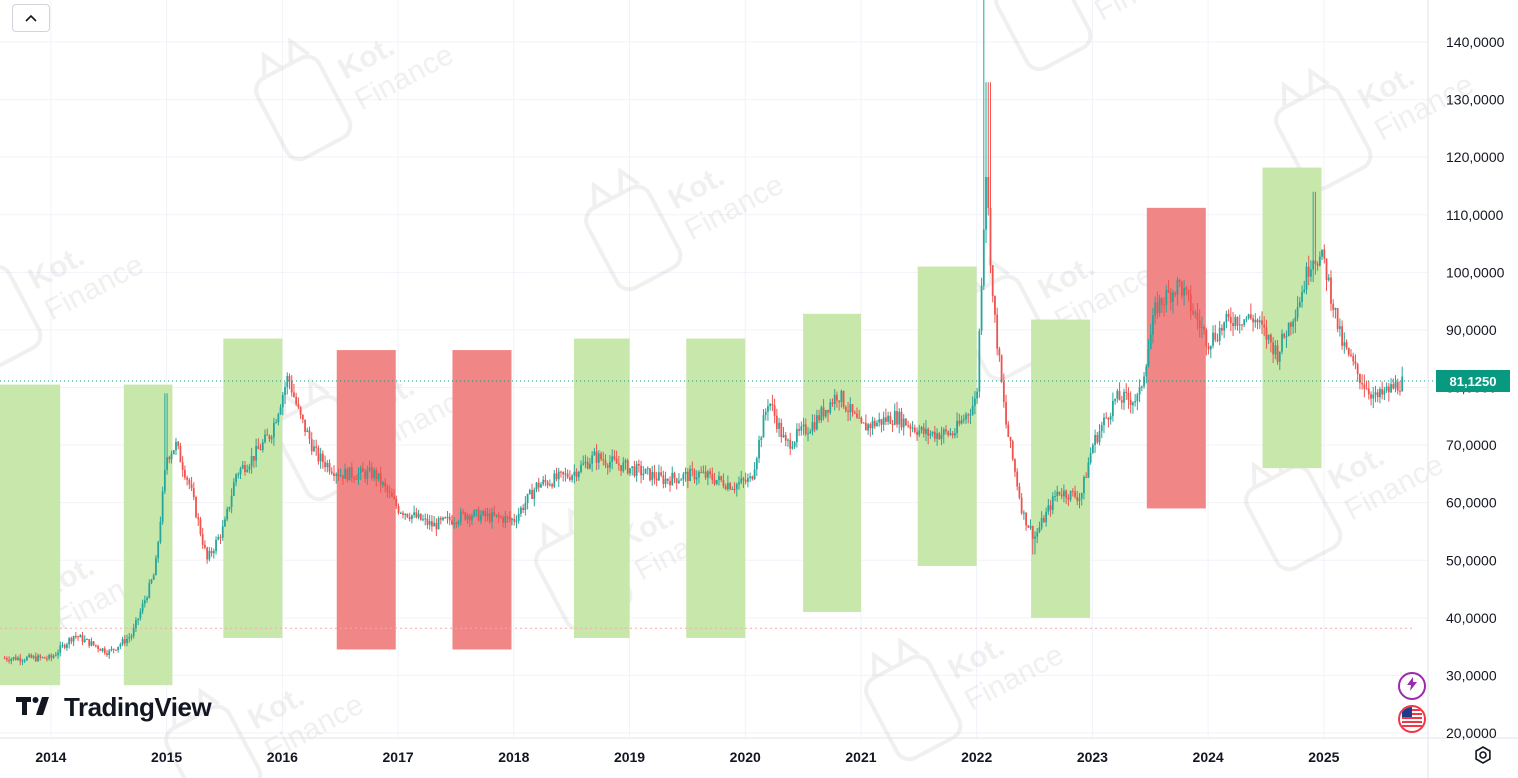 The width and height of the screenshot is (1518, 778). Describe the element at coordinates (1061, 468) in the screenshot. I see `green-zone` at that location.